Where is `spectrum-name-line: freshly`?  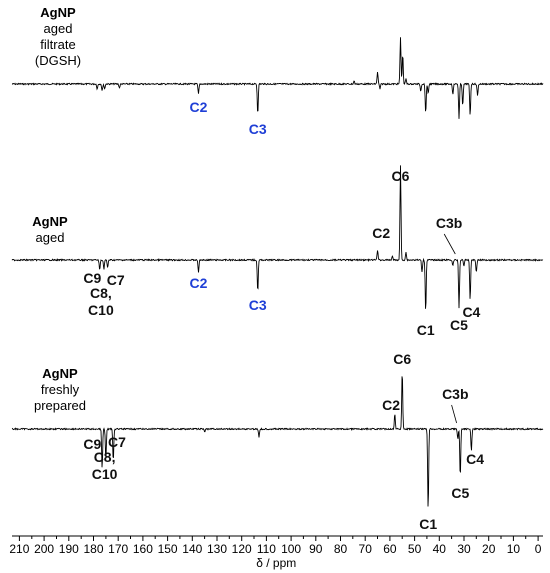 spectrum-name-line: freshly is located at coordinates (60, 389).